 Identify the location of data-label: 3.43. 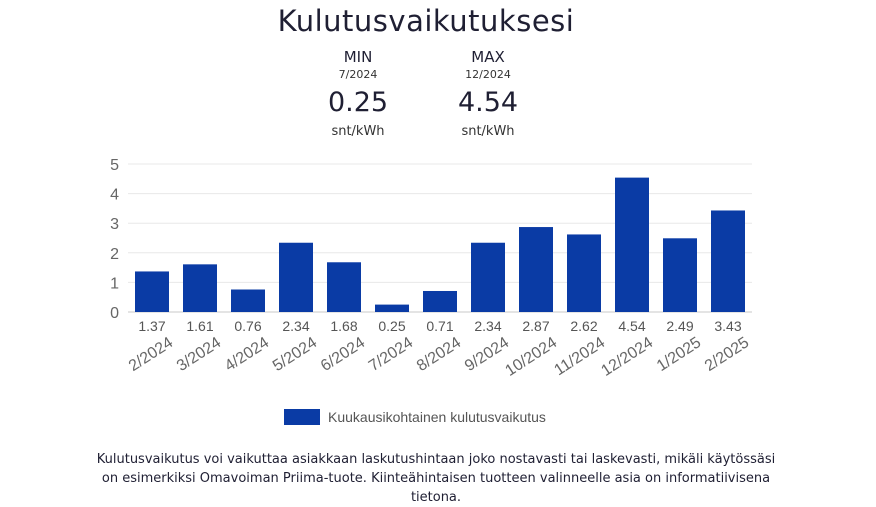
(727, 326).